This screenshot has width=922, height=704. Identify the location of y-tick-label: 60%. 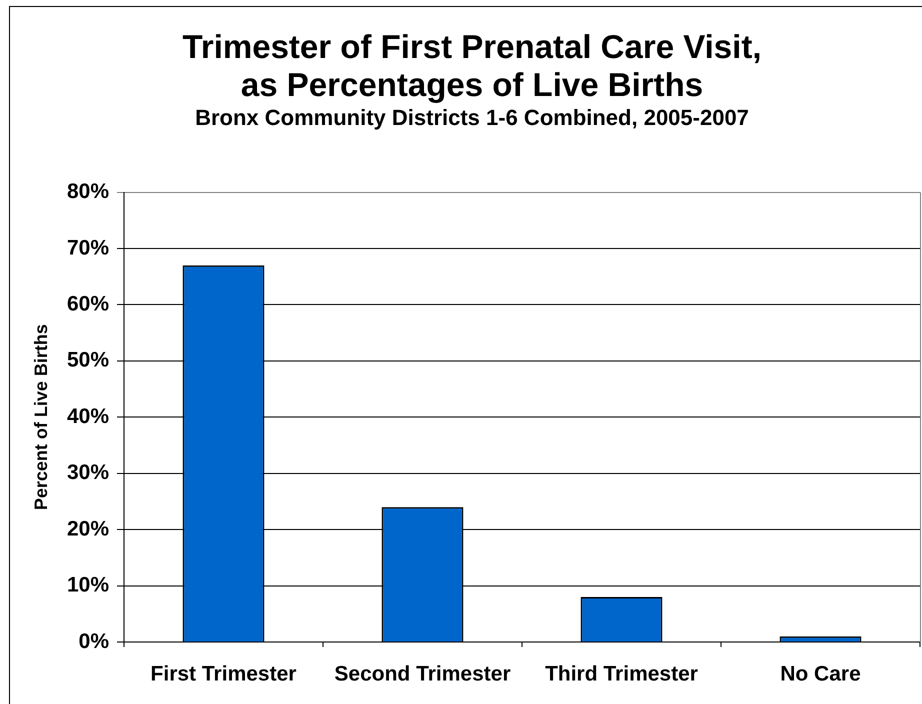
(88, 304).